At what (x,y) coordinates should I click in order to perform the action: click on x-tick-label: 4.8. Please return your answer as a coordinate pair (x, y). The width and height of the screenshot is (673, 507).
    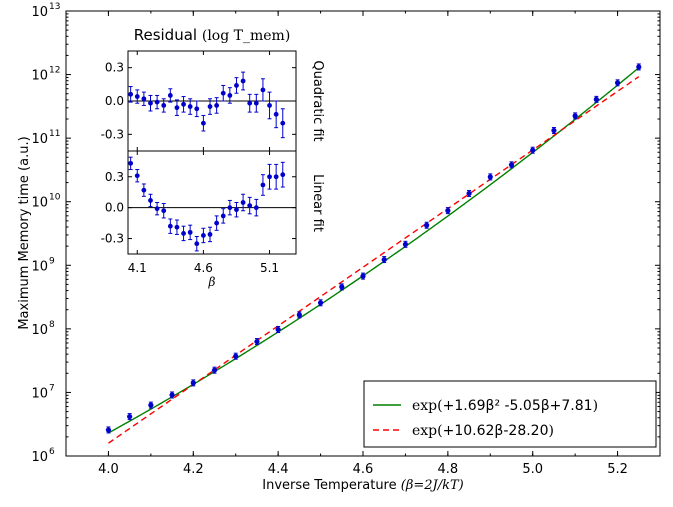
    Looking at the image, I should click on (448, 469).